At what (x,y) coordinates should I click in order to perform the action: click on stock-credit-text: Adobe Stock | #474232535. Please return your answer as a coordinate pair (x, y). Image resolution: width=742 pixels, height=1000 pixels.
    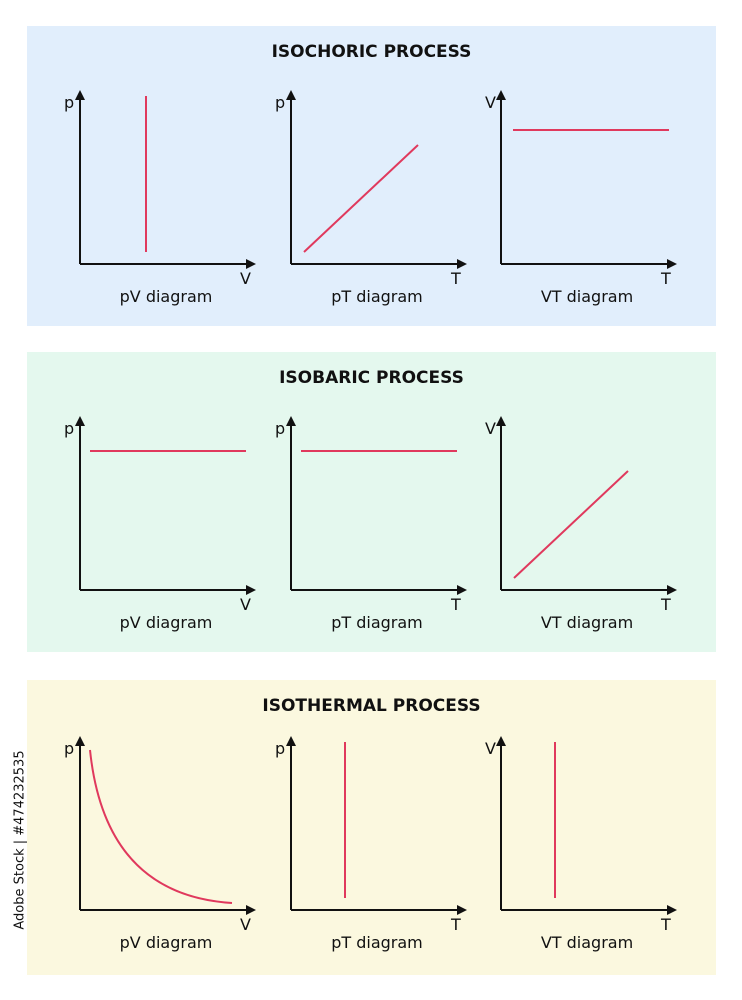
    Looking at the image, I should click on (20, 840).